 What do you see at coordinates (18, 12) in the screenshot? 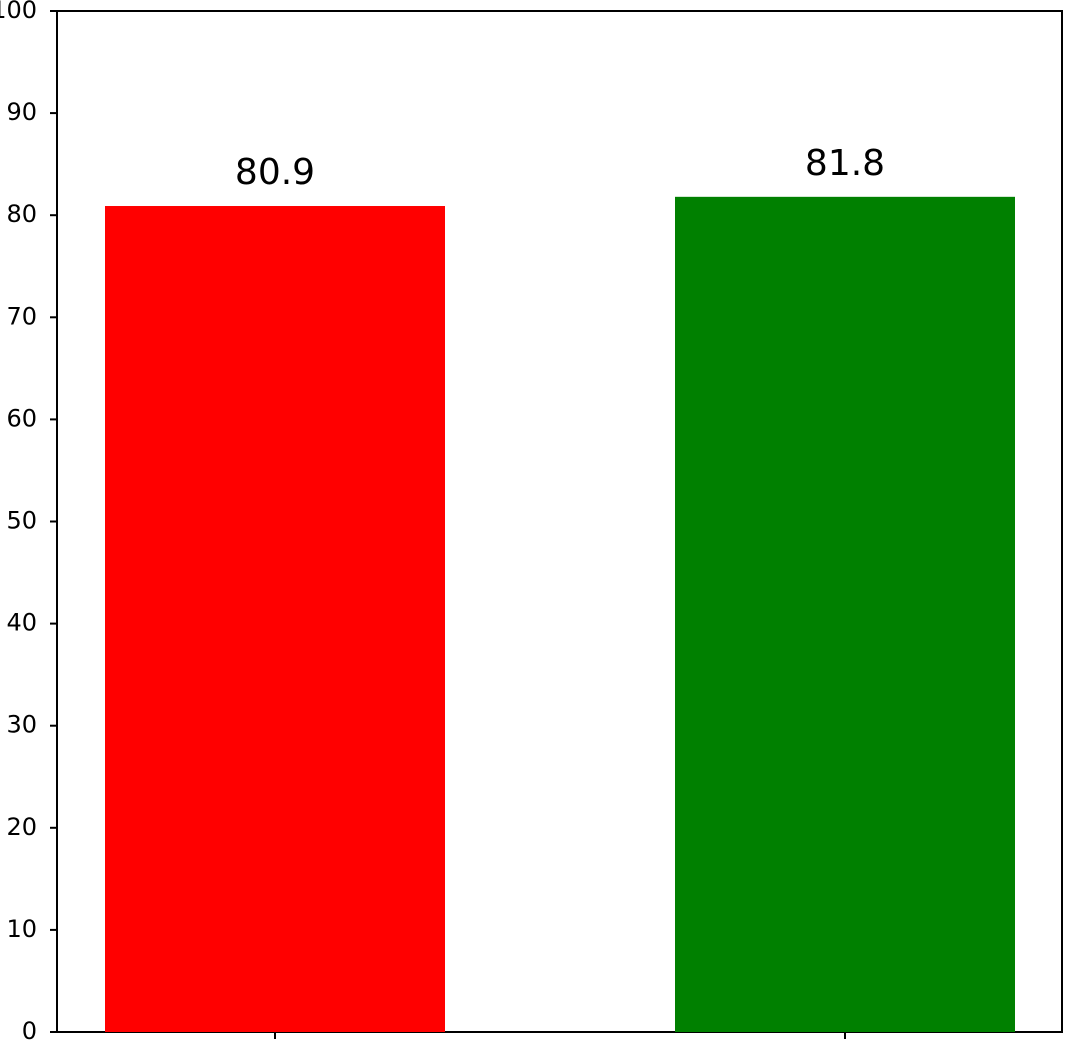
I see `y-tick-label: 100` at bounding box center [18, 12].